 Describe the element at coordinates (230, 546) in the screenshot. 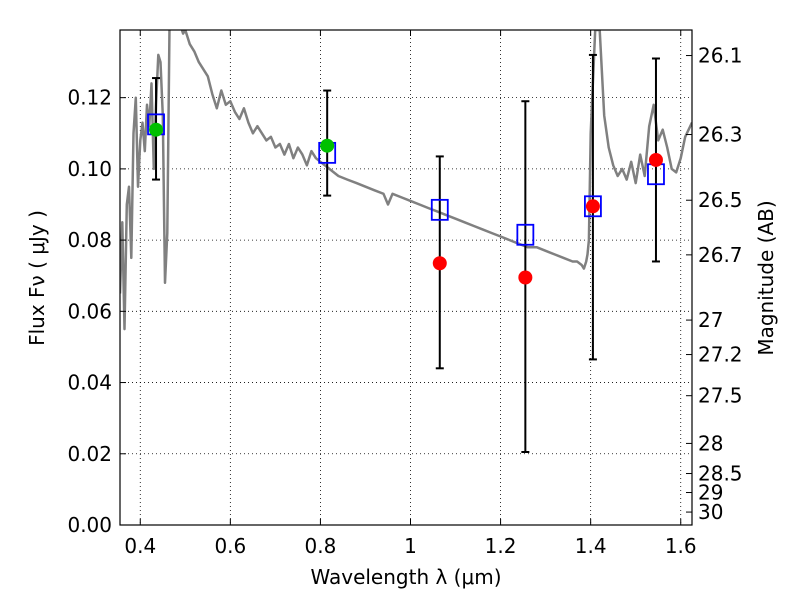

I see `x-tick-label: 0.6` at that location.